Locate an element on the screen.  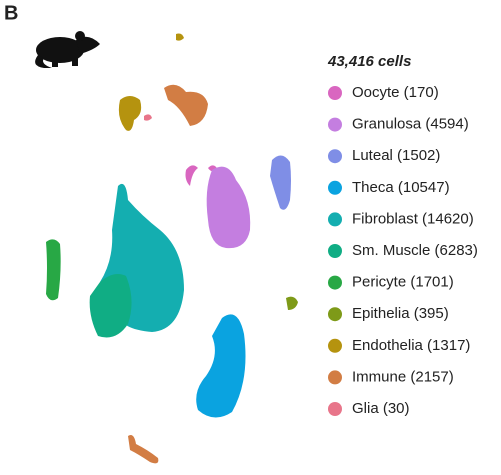
legend-label: Luteal (1502) is located at coordinates (396, 155).